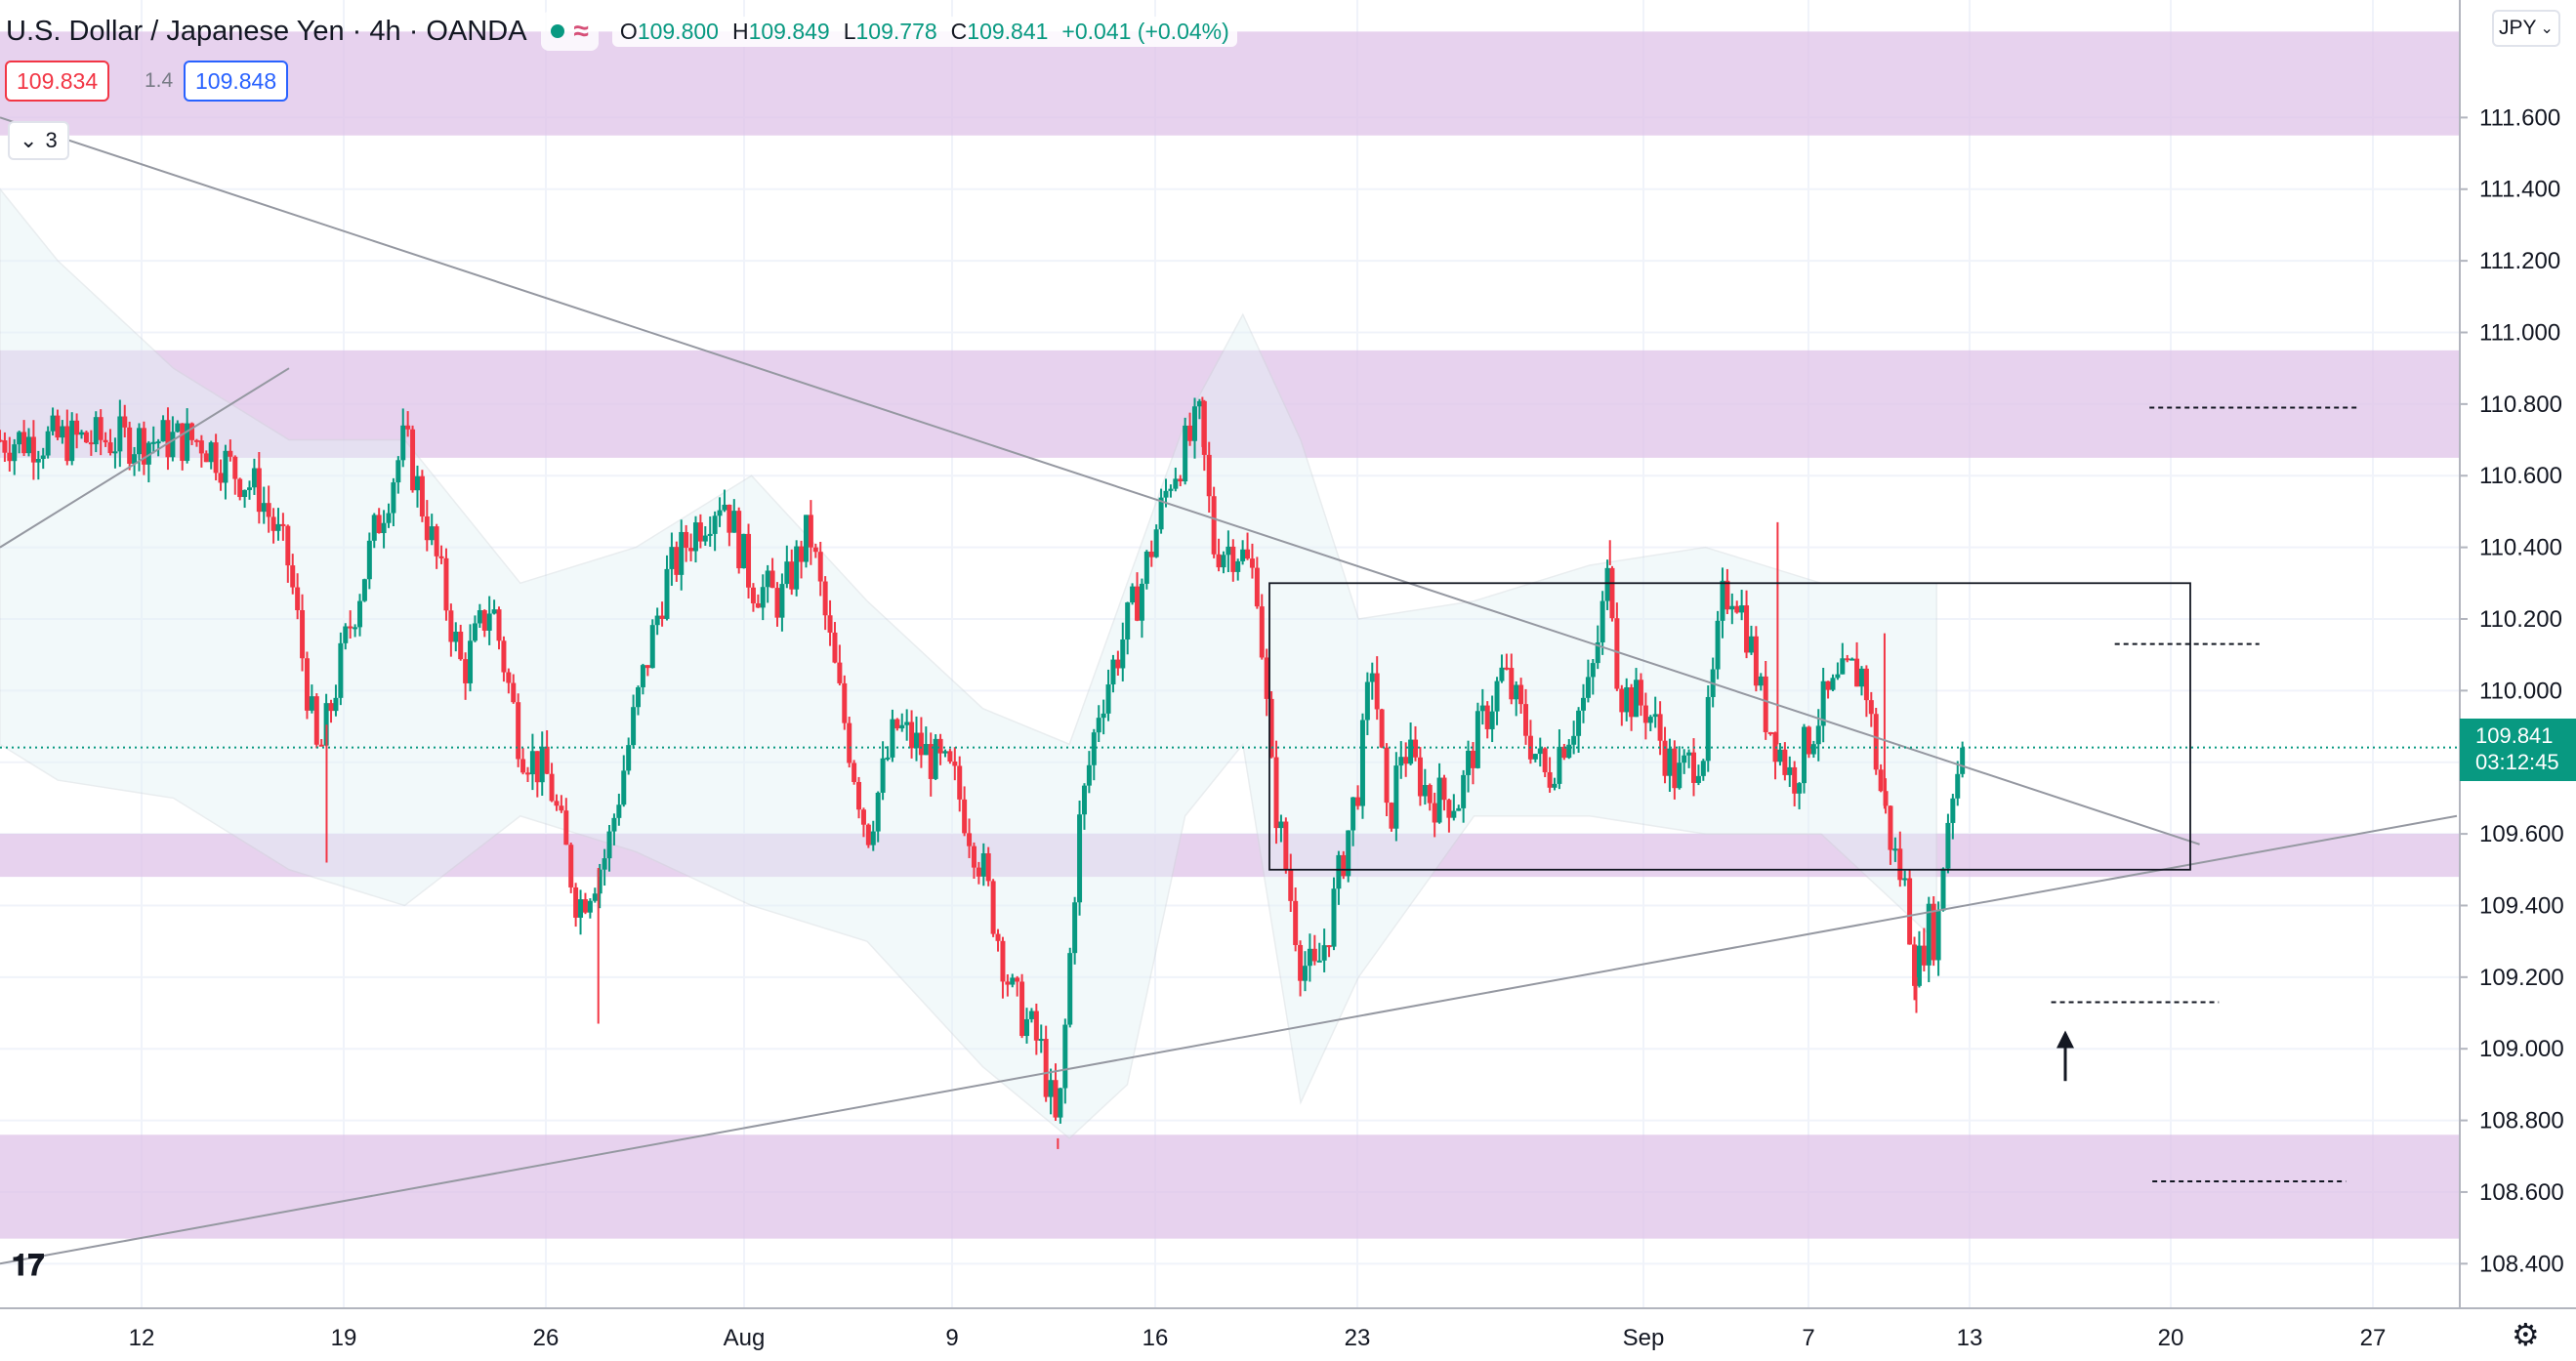  Describe the element at coordinates (29, 1266) in the screenshot. I see `tradingview-logo-icon: 𝟏𝟕` at that location.